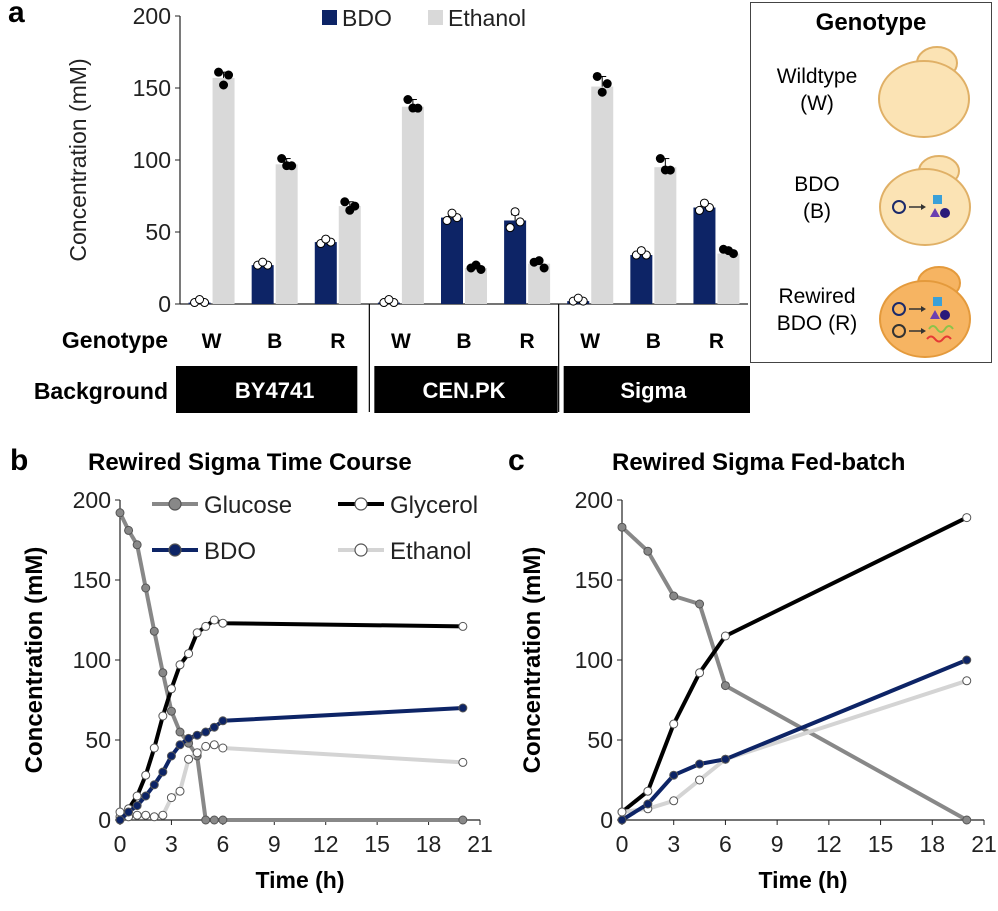 The height and width of the screenshot is (911, 998). Describe the element at coordinates (925, 200) in the screenshot. I see `bdo-cell-icon` at that location.